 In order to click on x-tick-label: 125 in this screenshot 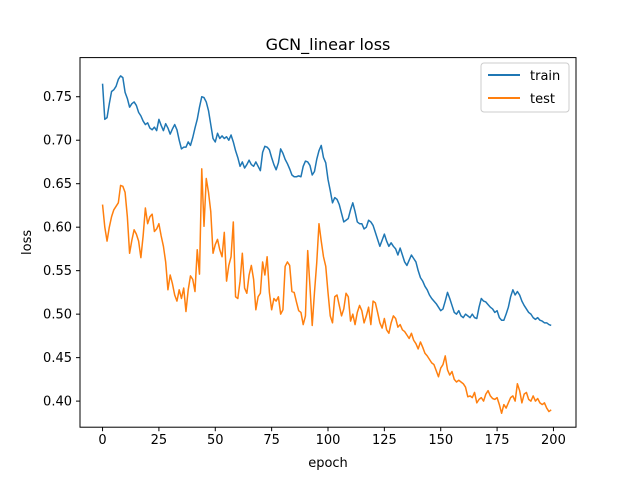, I will do `click(384, 440)`.